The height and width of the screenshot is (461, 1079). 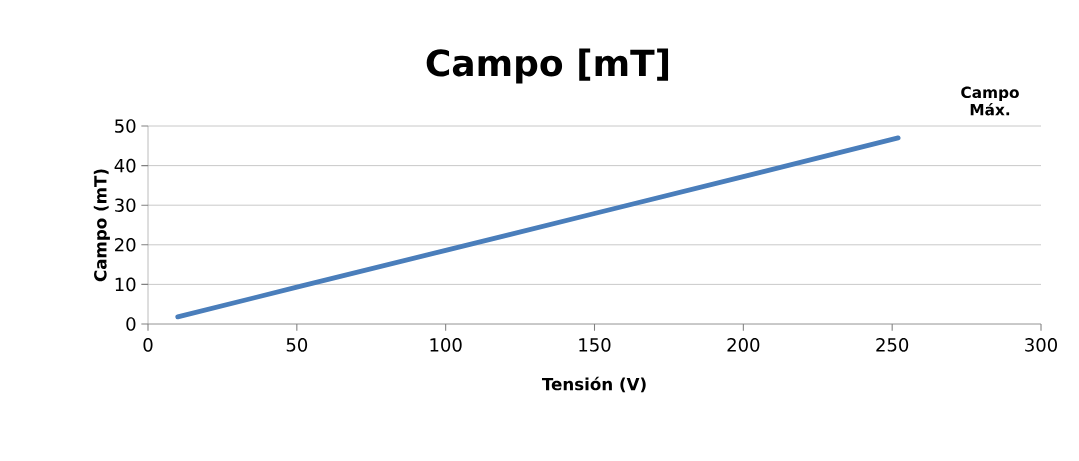 What do you see at coordinates (595, 345) in the screenshot?
I see `x-tick-label: 150` at bounding box center [595, 345].